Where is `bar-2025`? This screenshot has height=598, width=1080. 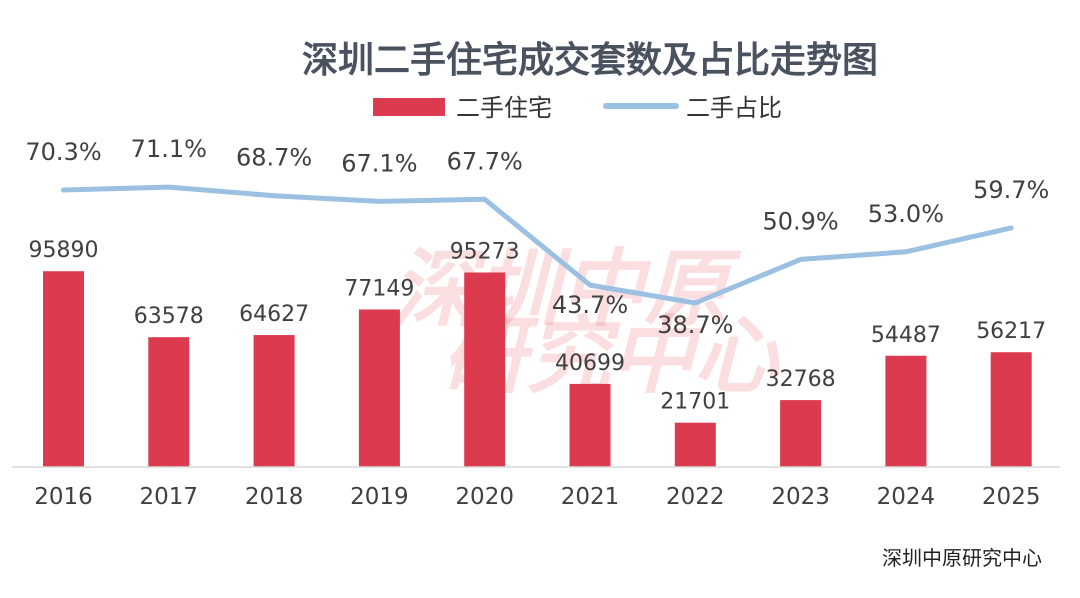
bar-2025 is located at coordinates (1011, 409).